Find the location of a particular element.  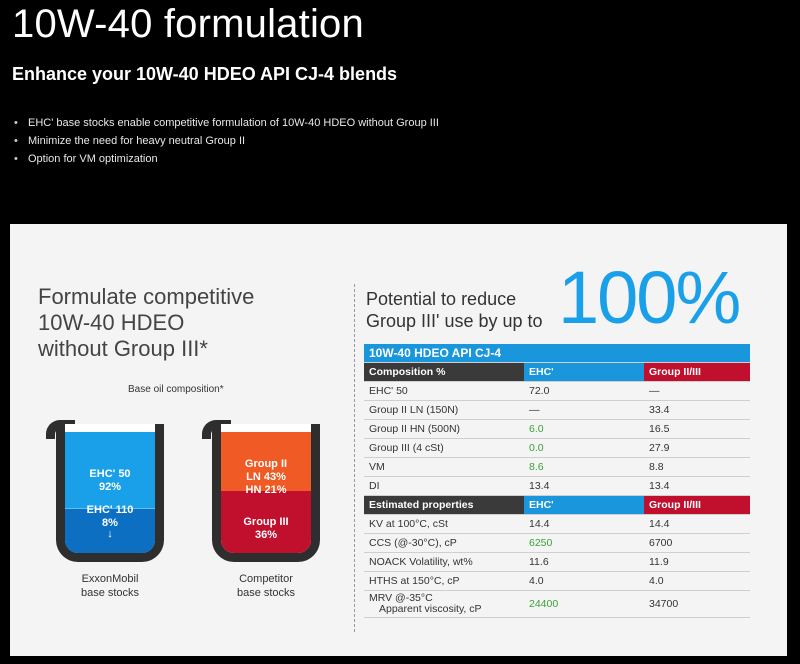

table-row: HTHS at 150°C, cP 4.0 4.0 is located at coordinates (557, 581).